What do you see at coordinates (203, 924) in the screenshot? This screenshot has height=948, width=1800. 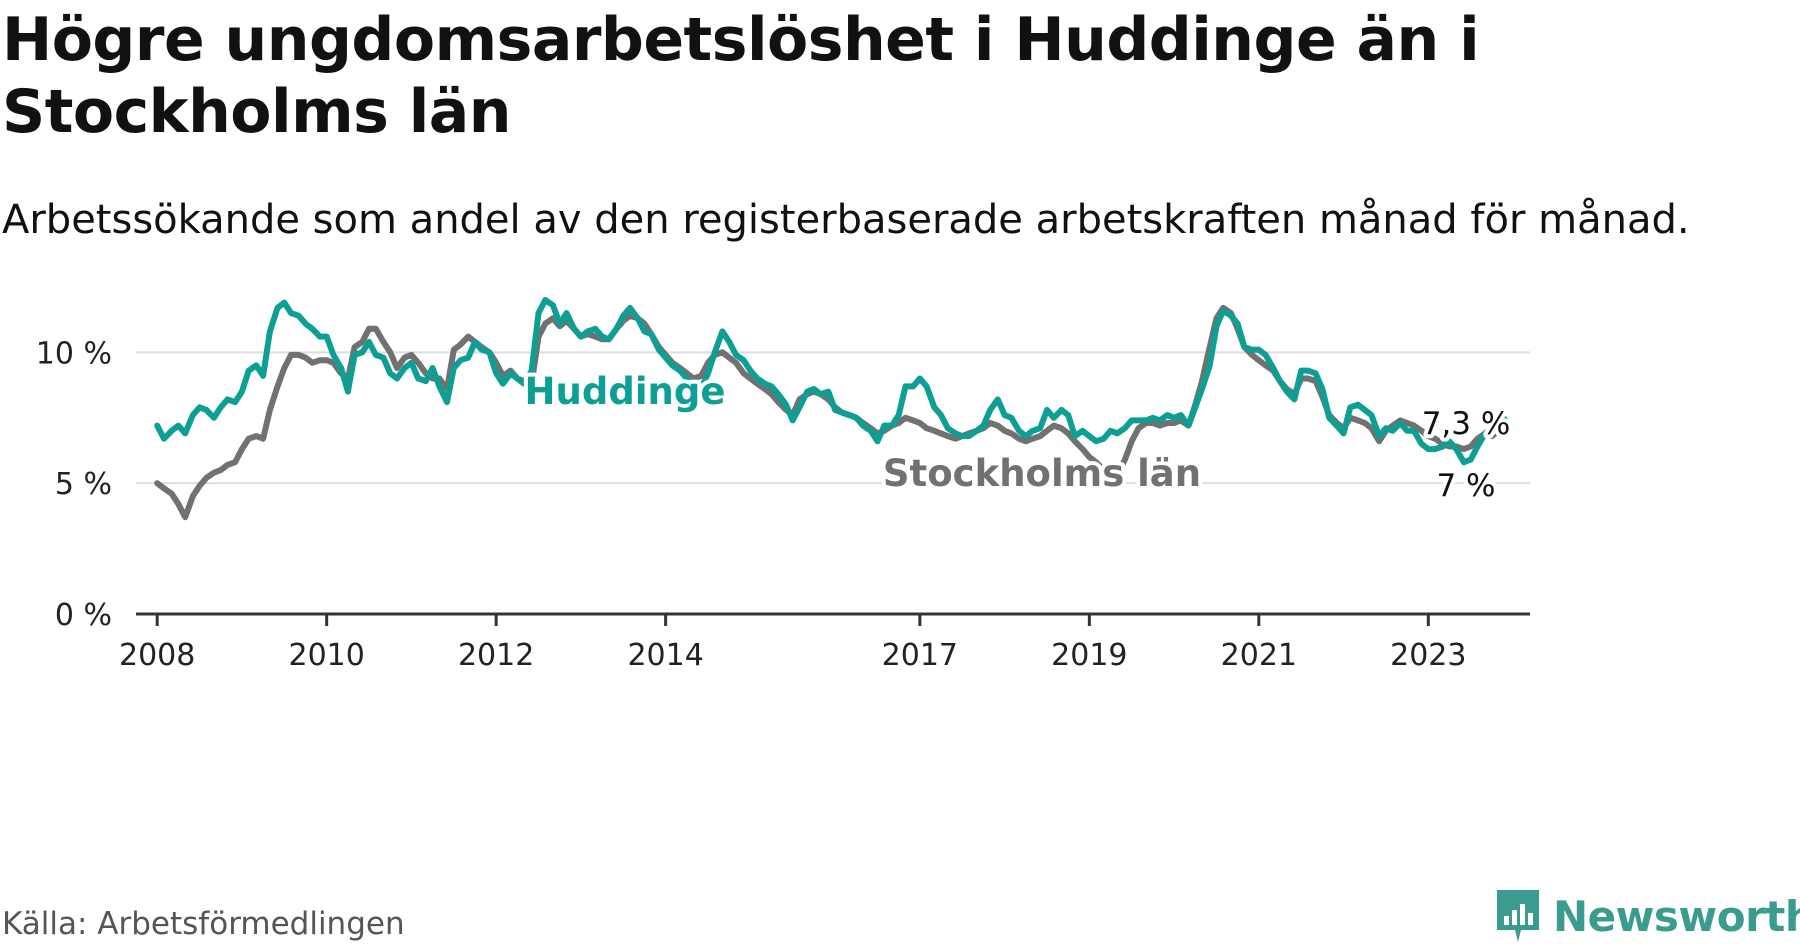 I see `source-note: Källa: Arbetsförmedlingen` at bounding box center [203, 924].